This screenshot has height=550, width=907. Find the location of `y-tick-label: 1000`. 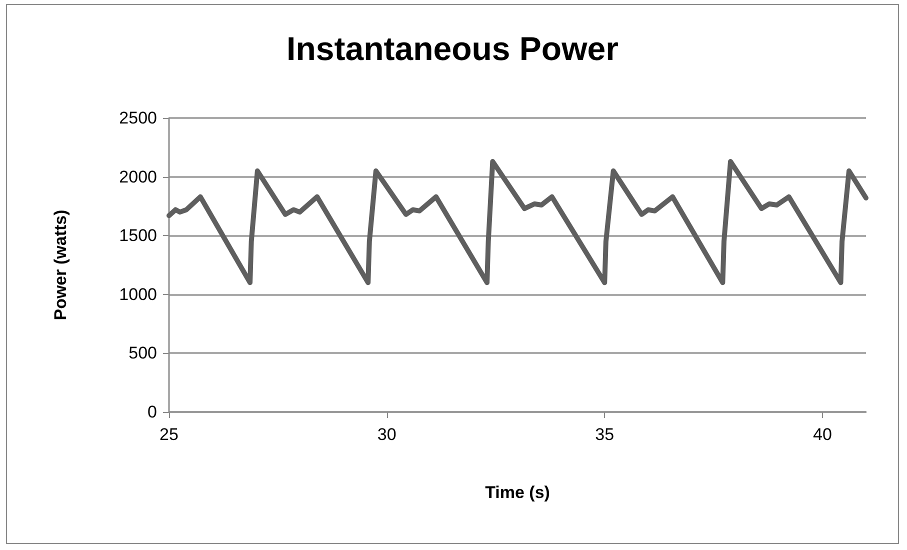

y-tick-label: 1000 is located at coordinates (138, 294).